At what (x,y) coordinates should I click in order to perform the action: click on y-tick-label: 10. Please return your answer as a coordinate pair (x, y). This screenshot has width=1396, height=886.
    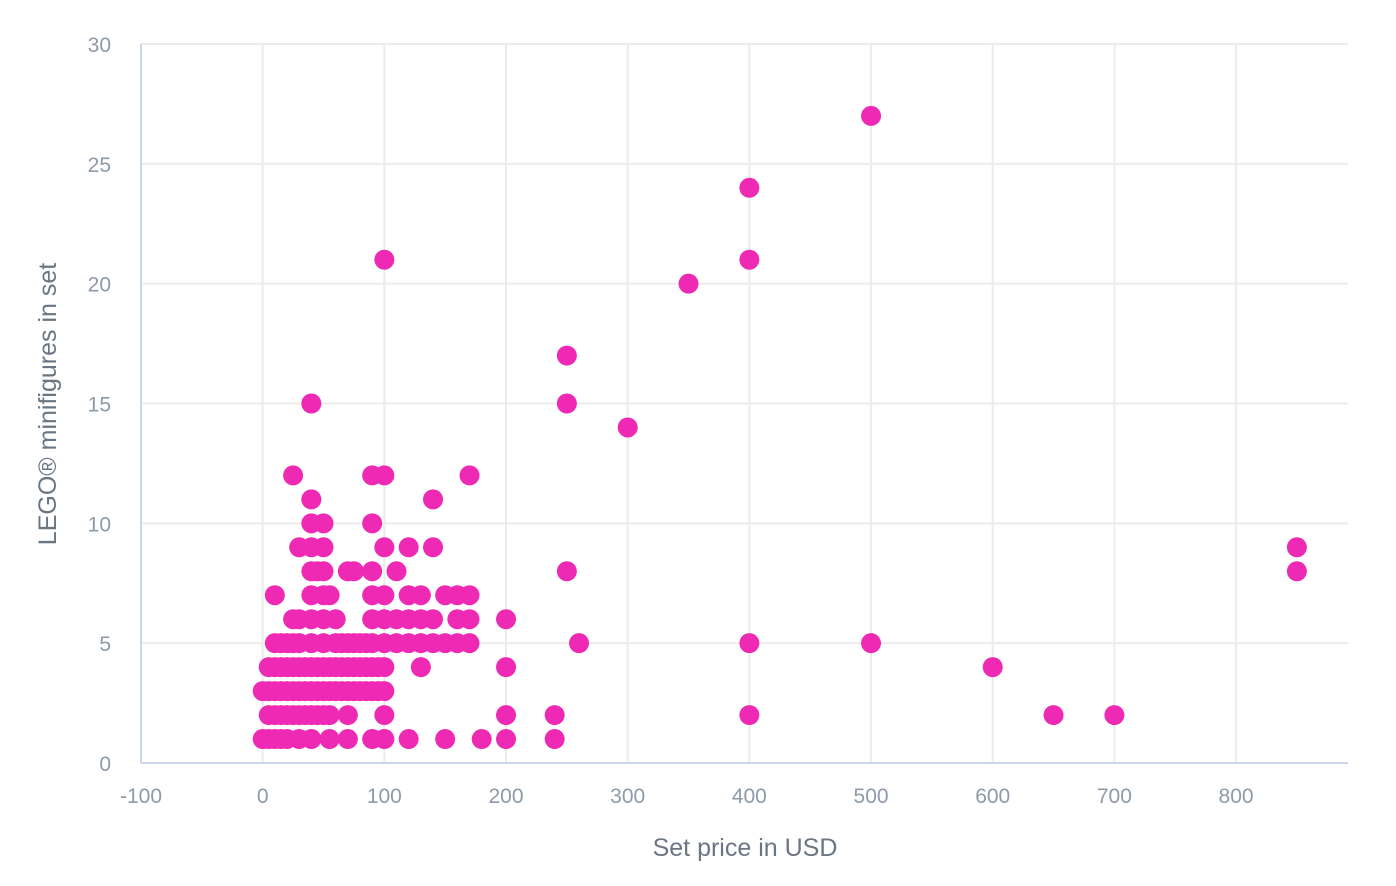
    Looking at the image, I should click on (99, 524).